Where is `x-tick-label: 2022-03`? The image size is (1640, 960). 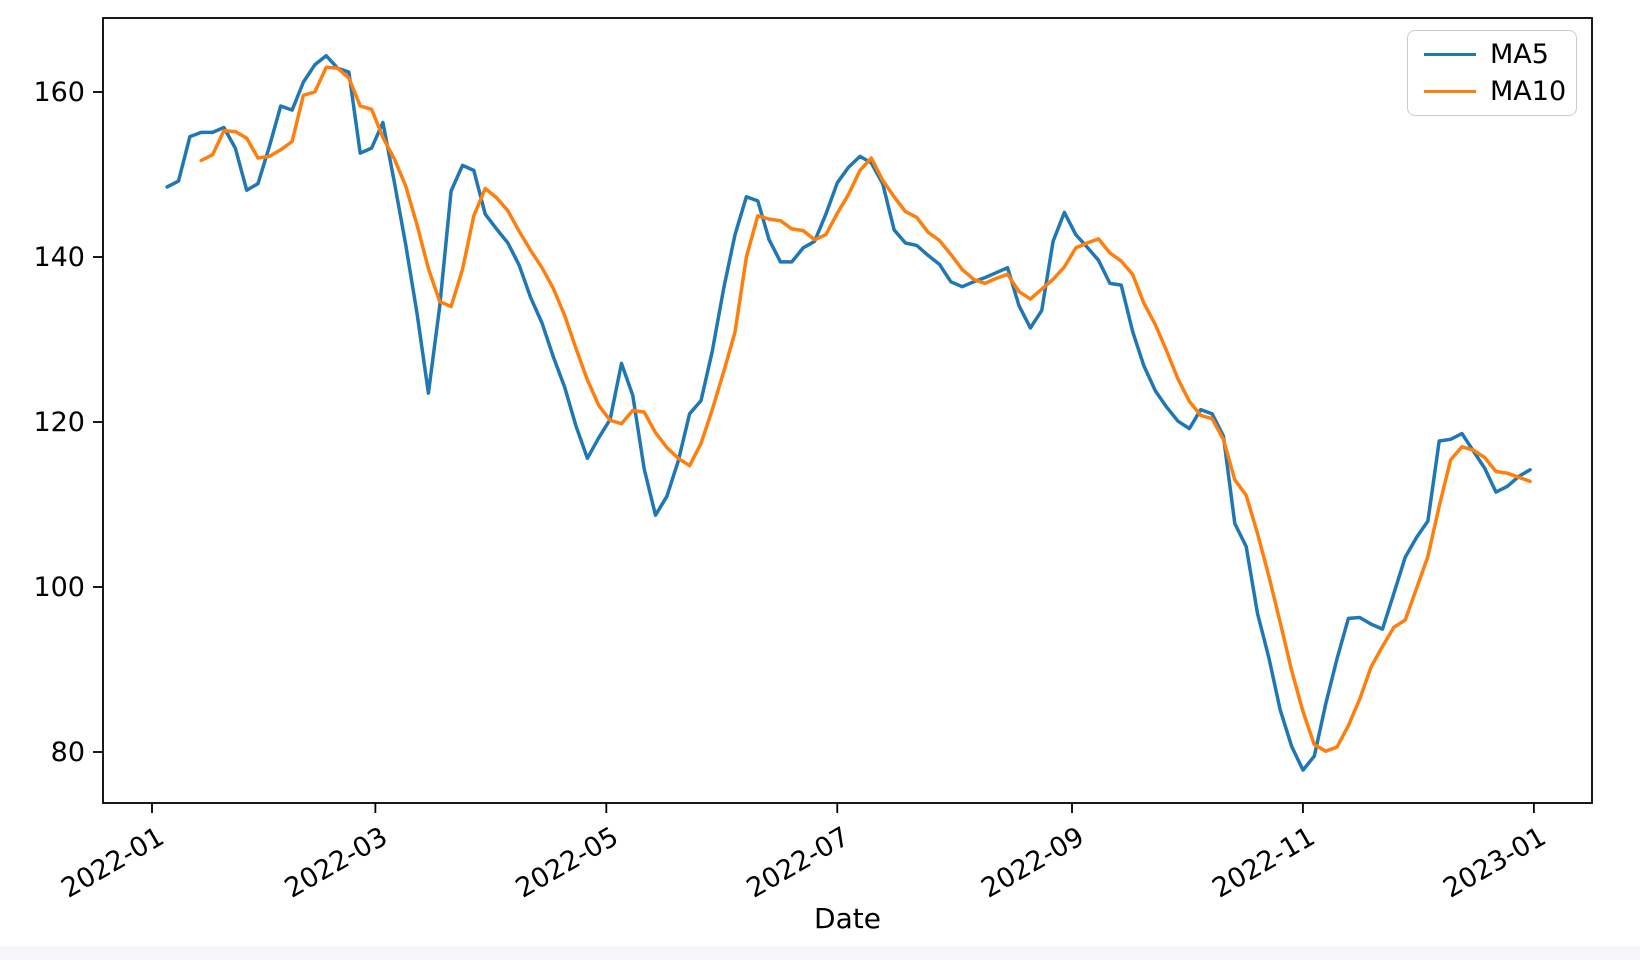 x-tick-label: 2022-03 is located at coordinates (336, 862).